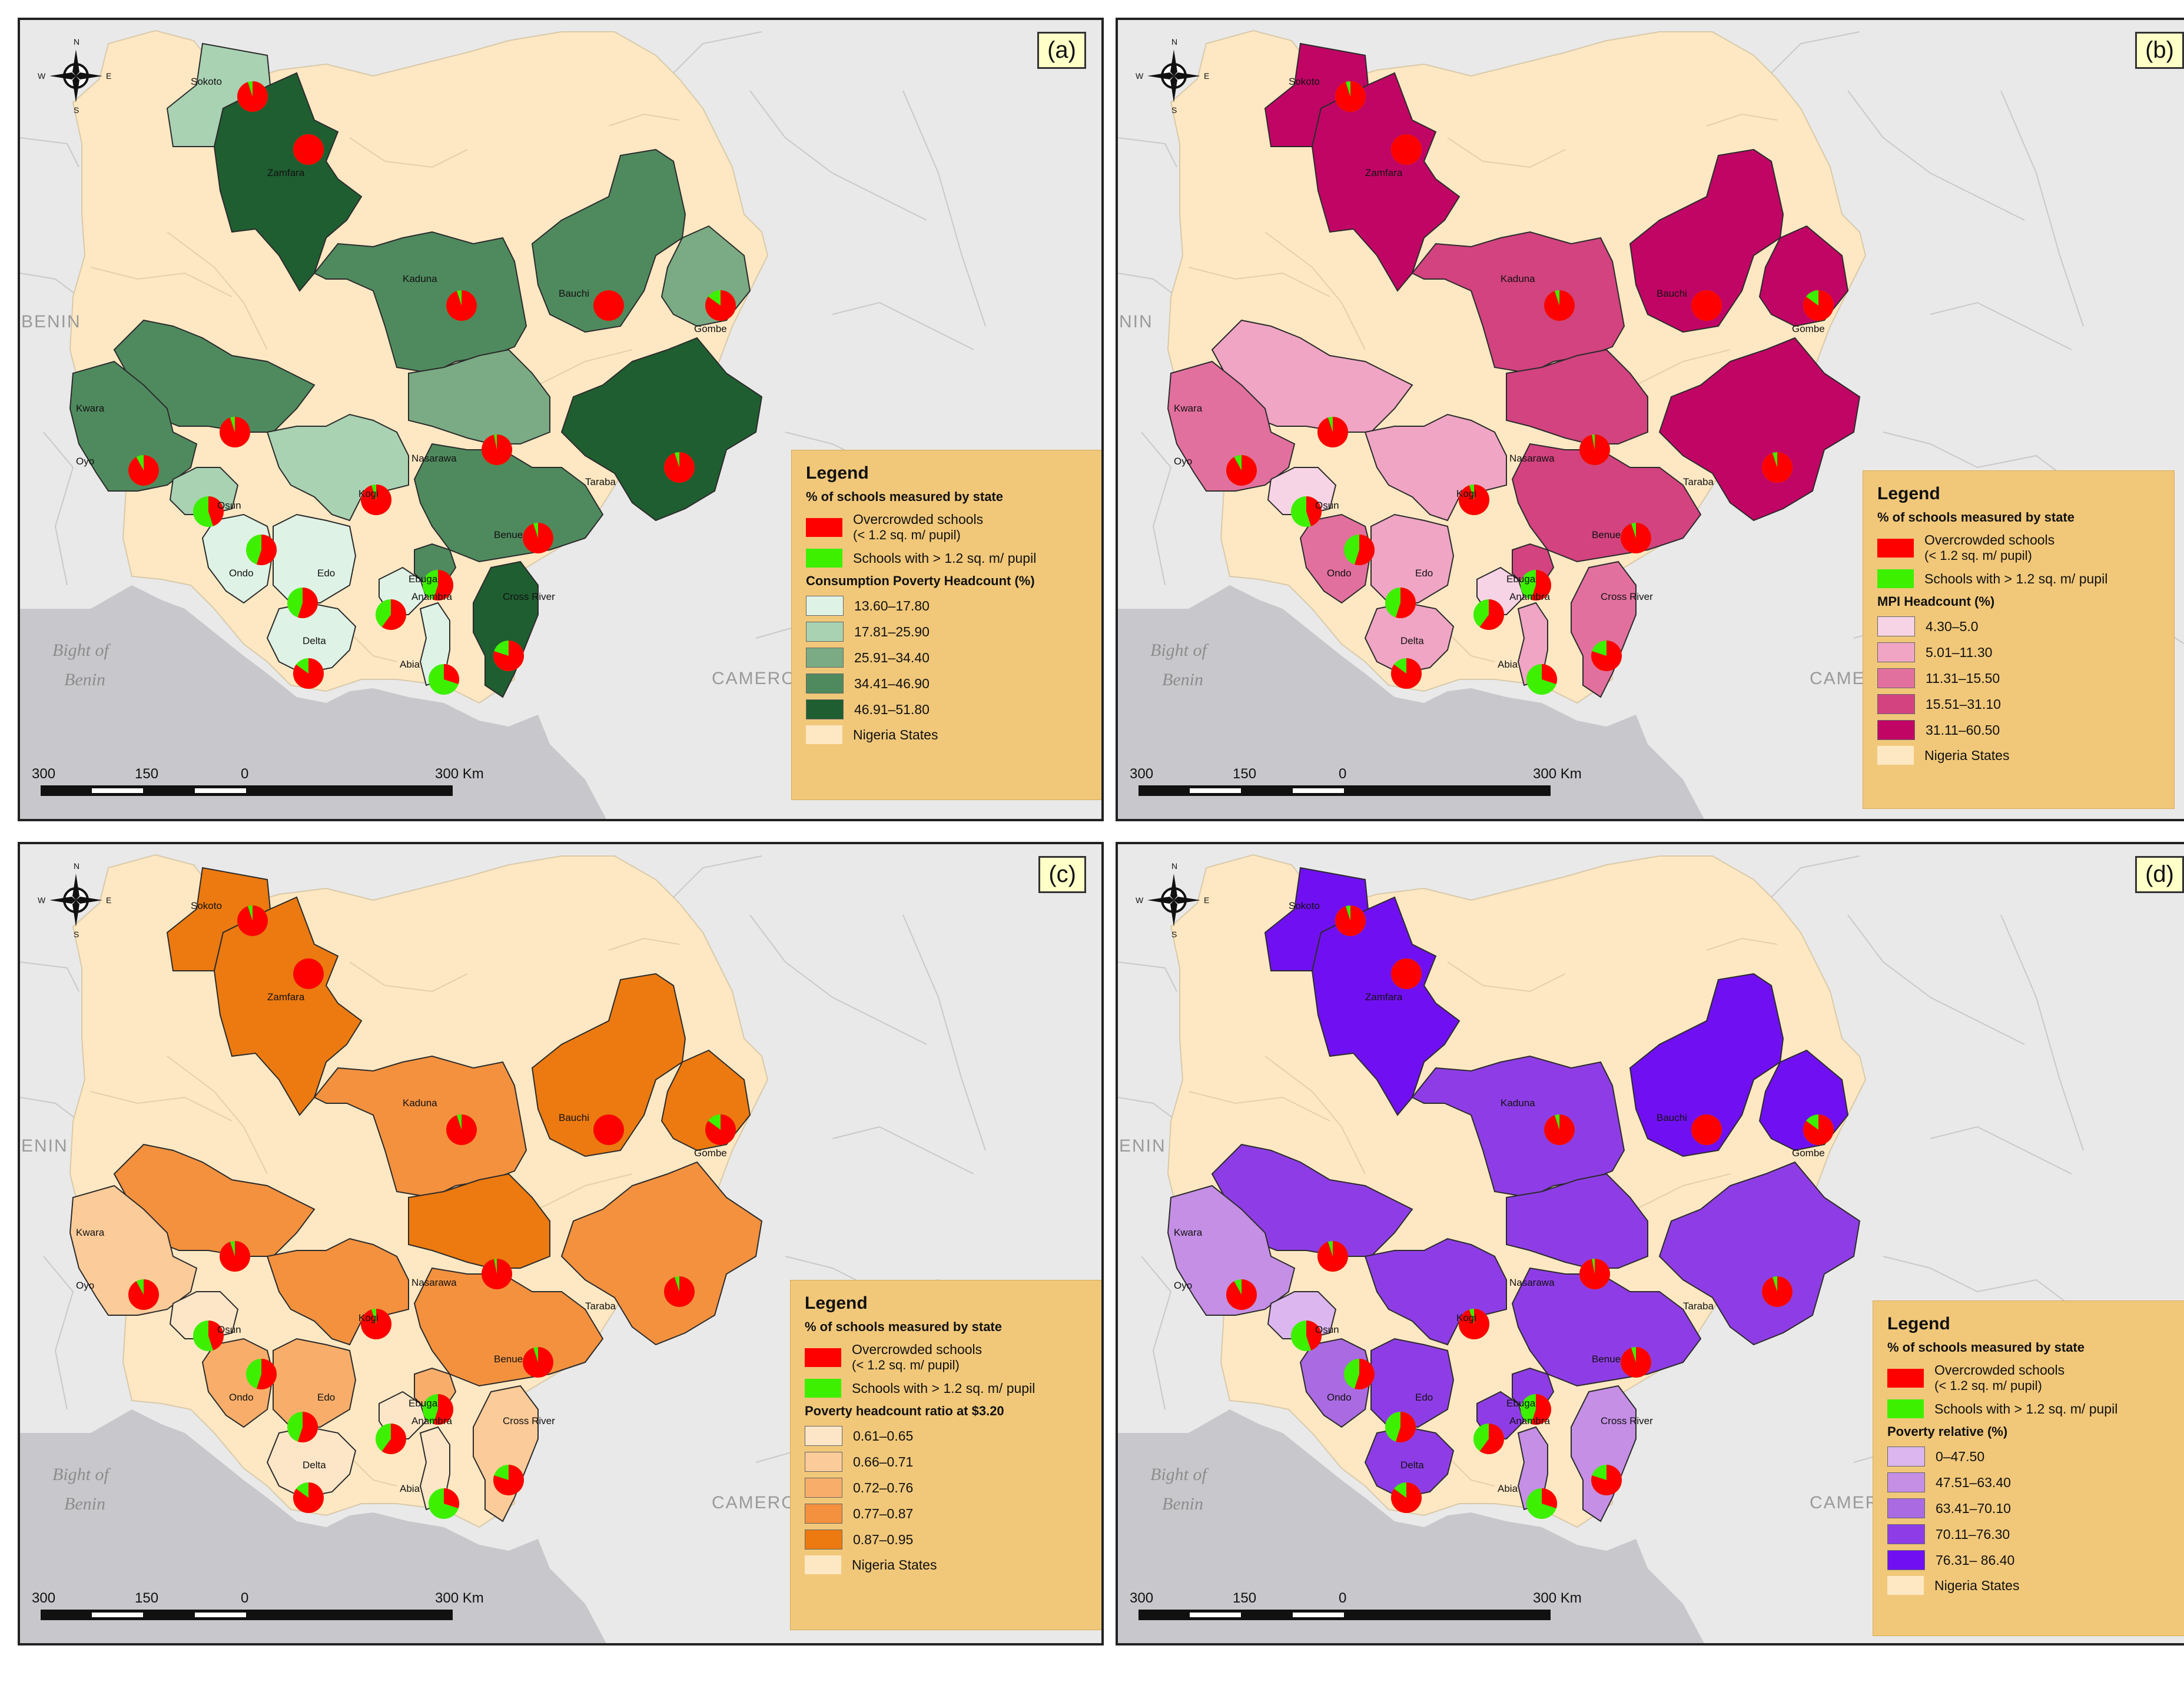 The image size is (2184, 1692). What do you see at coordinates (608, 240) in the screenshot?
I see `state-bauchi` at bounding box center [608, 240].